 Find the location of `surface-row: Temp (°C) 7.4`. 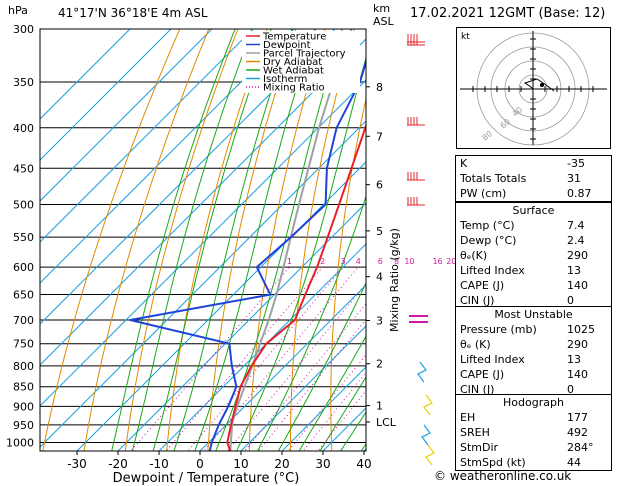

surface-row: Temp (°C) 7.4 is located at coordinates (522, 225).